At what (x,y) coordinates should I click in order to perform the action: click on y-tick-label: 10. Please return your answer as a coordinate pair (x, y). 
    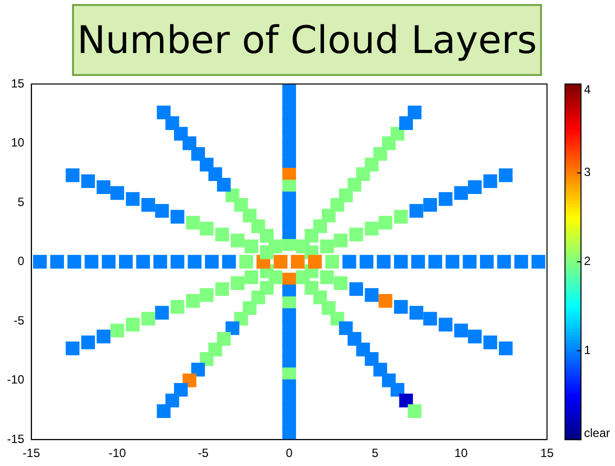
    Looking at the image, I should click on (17, 143).